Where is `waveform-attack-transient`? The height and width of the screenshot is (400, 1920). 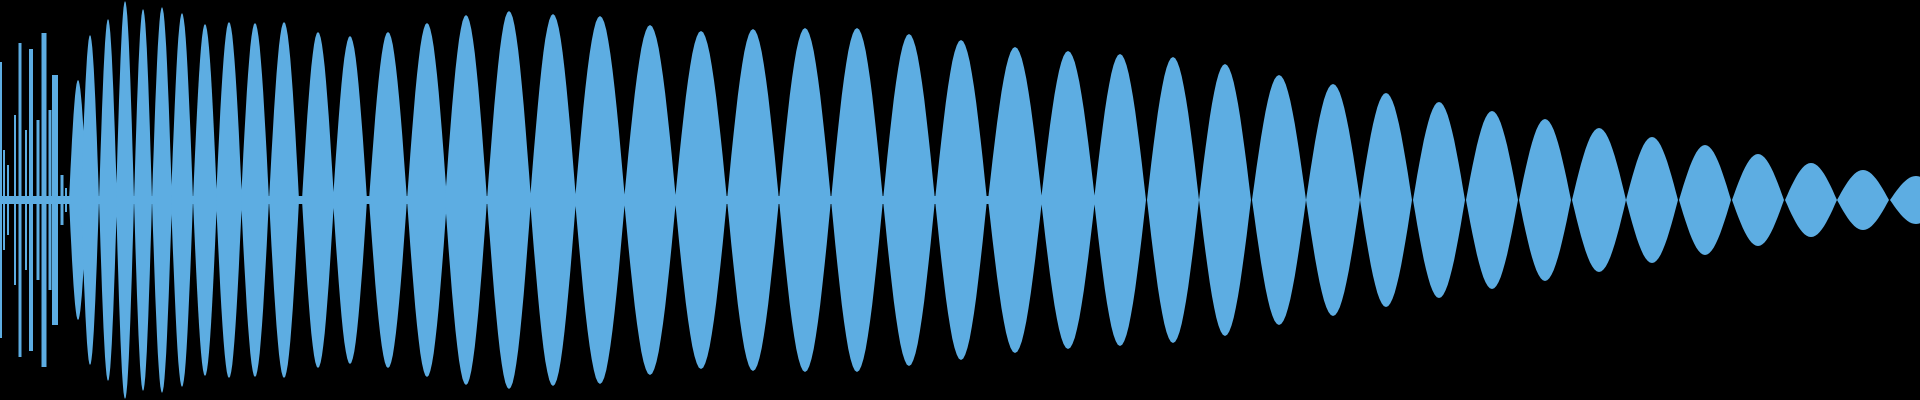
waveform-attack-transient is located at coordinates (33, 200).